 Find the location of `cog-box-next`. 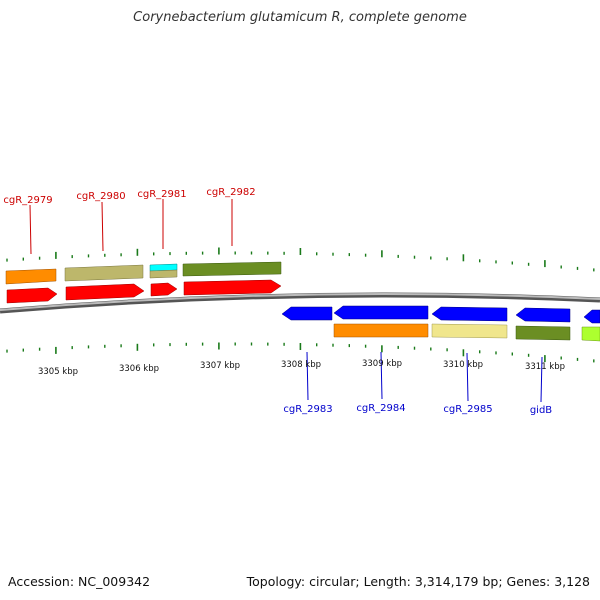

cog-box-next is located at coordinates (590, 334).